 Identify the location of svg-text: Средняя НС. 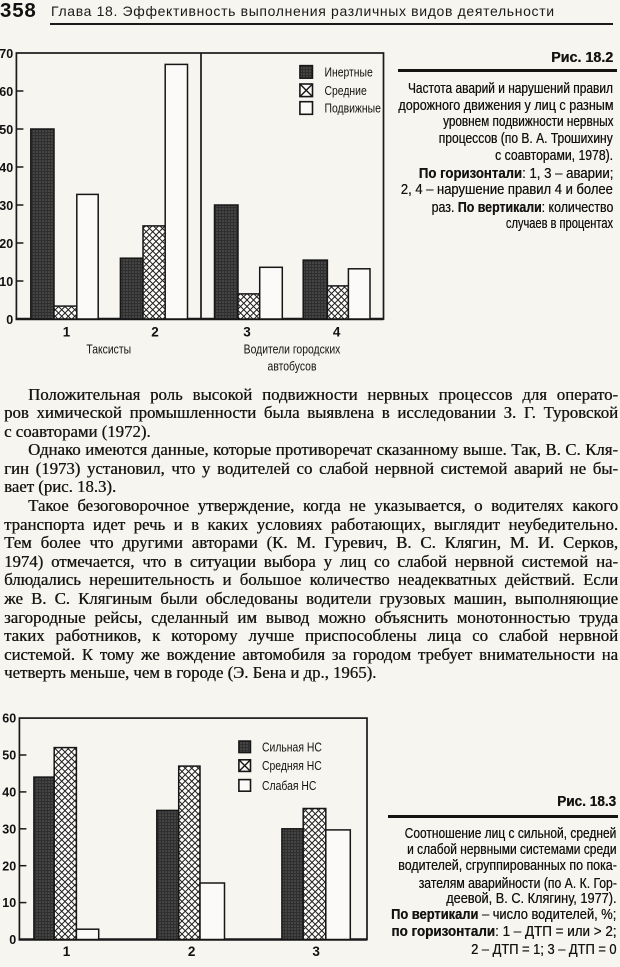
(292, 766).